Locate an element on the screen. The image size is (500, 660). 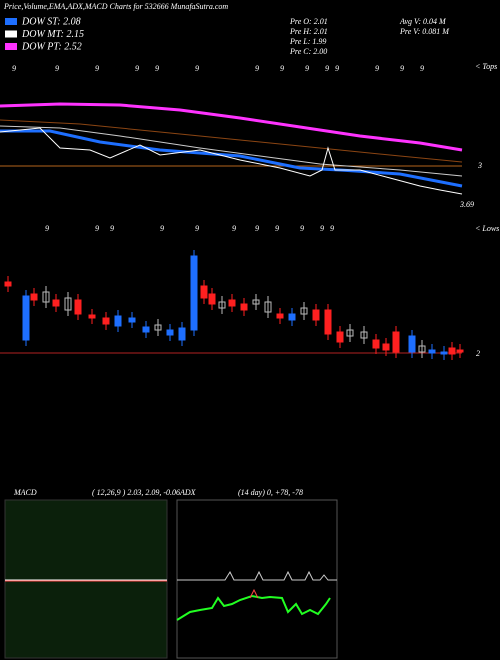
stat: Pre O: 2.01 is located at coordinates (308, 21).